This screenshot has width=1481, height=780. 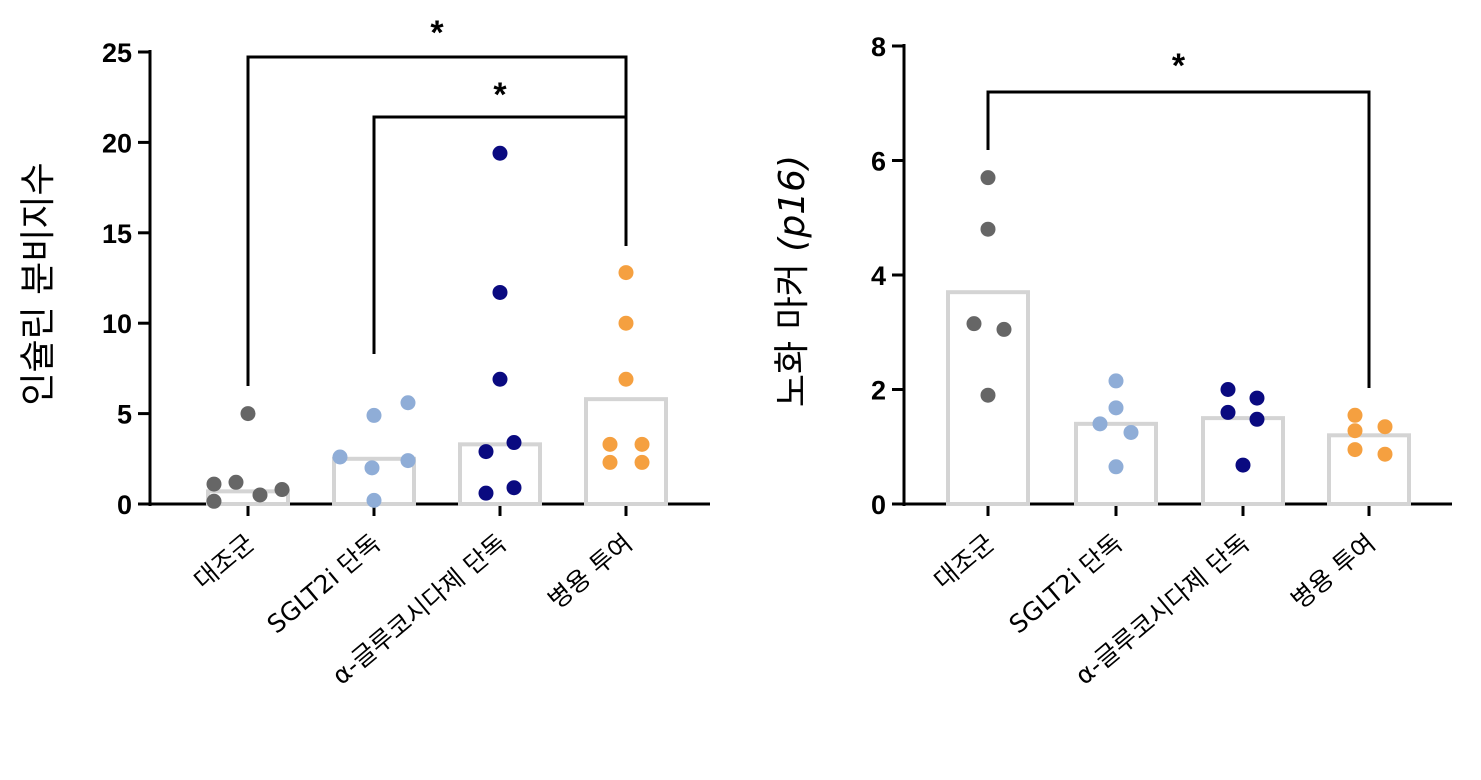 What do you see at coordinates (117, 234) in the screenshot?
I see `y-tick-label: 15` at bounding box center [117, 234].